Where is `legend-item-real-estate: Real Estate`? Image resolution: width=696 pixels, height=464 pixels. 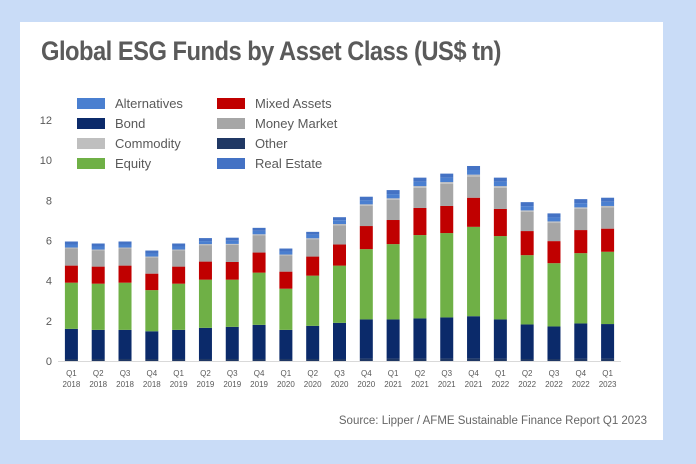
legend-item-real-estate: Real Estate is located at coordinates (269, 163).